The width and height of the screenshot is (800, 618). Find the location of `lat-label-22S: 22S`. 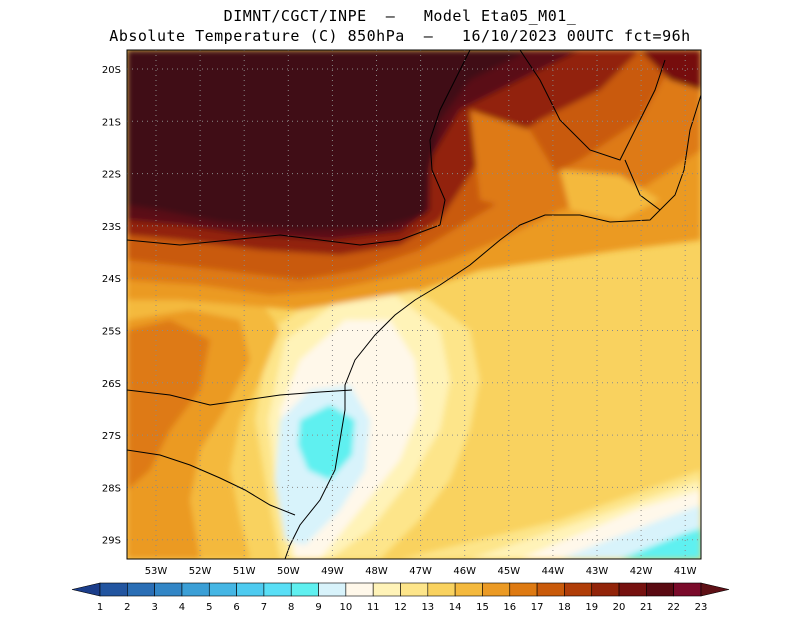

lat-label-22S: 22S is located at coordinates (111, 175).